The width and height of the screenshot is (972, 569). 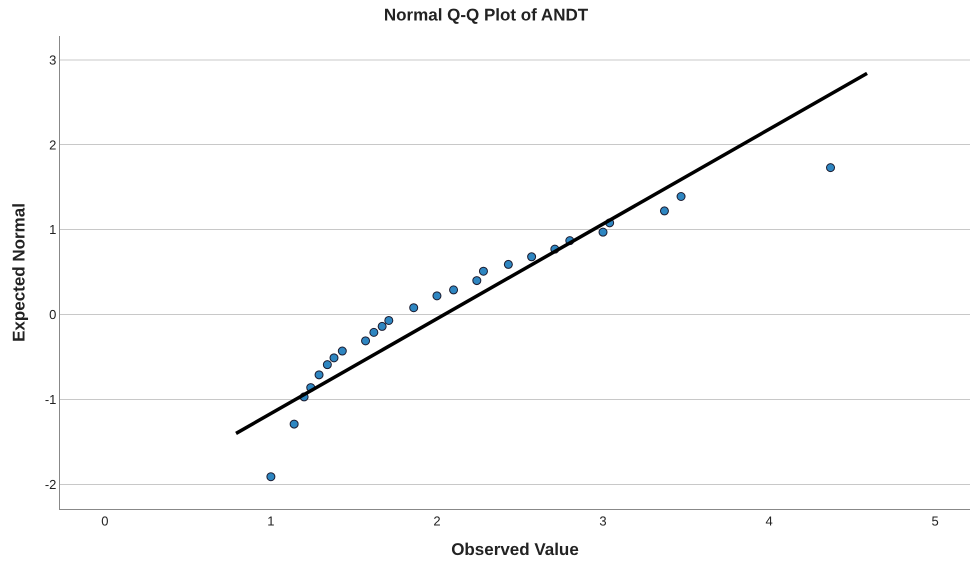 I want to click on x-tick-label: 4, so click(x=769, y=521).